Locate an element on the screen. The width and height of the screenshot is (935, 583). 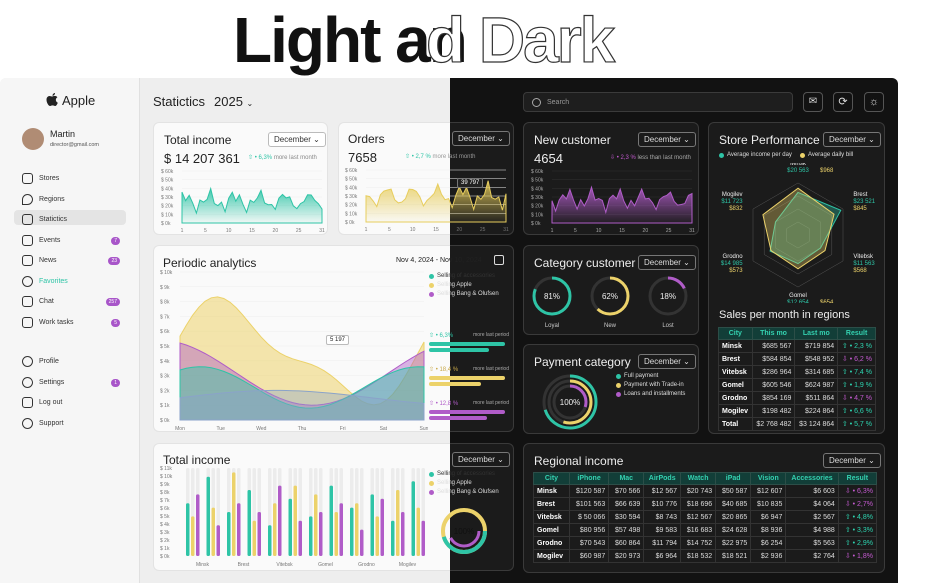
table-header: Accessories is located at coordinates (812, 478).